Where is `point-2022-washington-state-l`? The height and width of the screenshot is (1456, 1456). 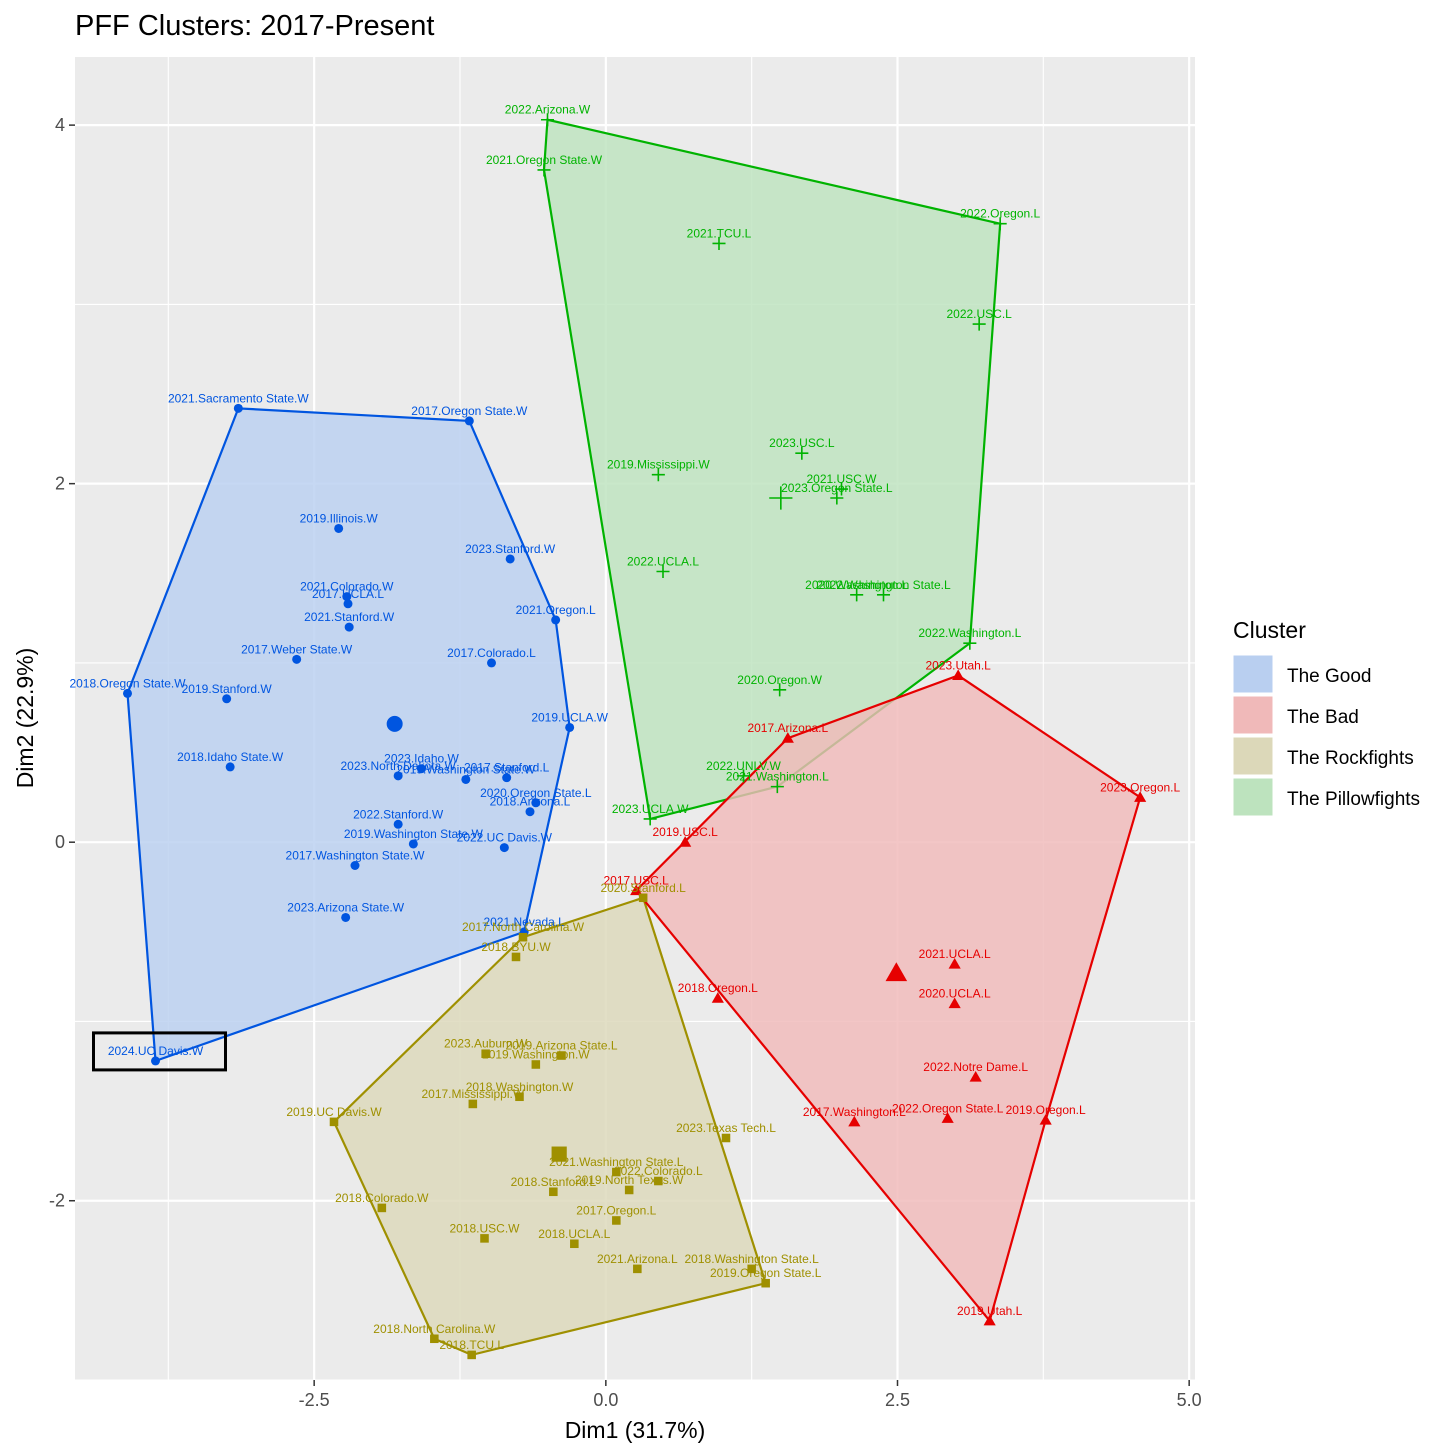 point-2022-washington-state-l is located at coordinates (883, 595).